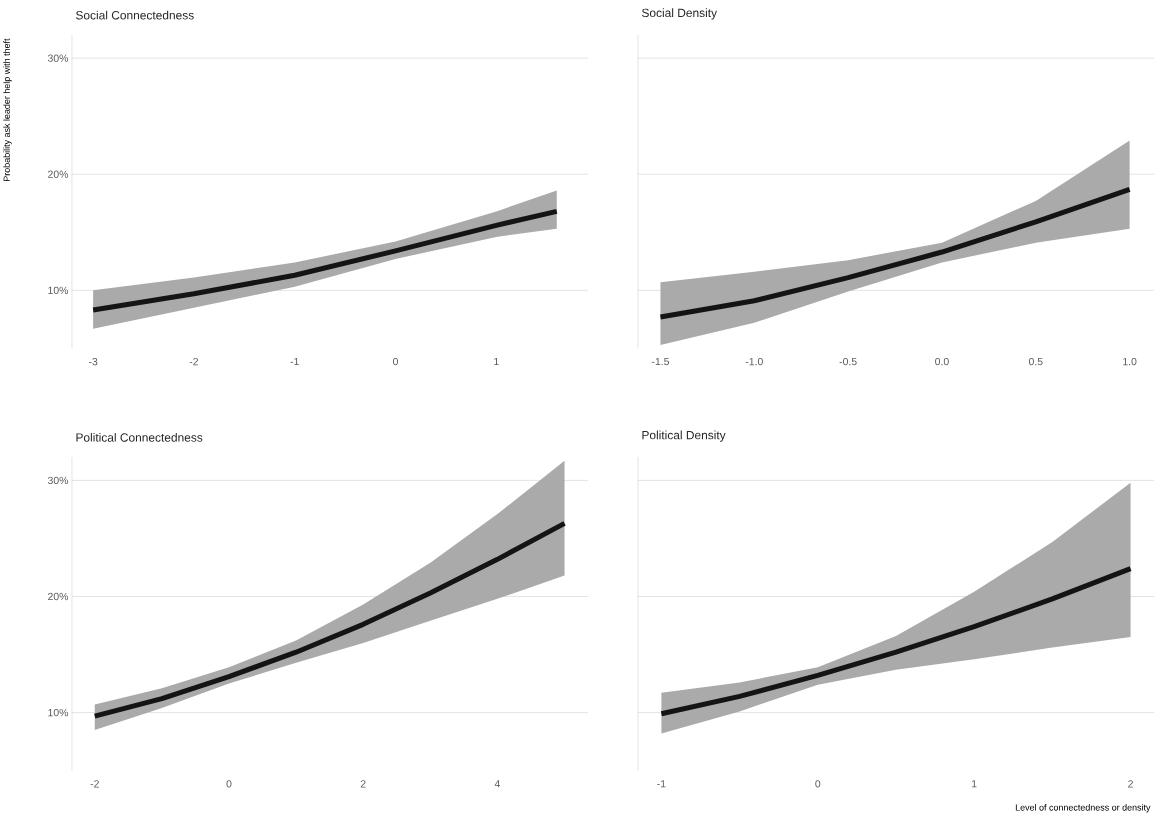 This screenshot has height=820, width=1160. Describe the element at coordinates (1130, 362) in the screenshot. I see `x-tick-label: 1.0` at that location.